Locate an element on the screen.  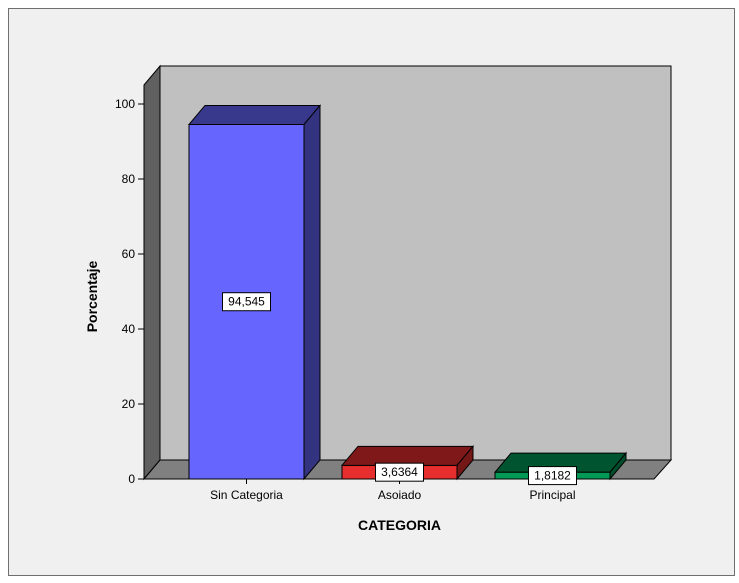
x-tick-label: Sin Categoria is located at coordinates (246, 495).